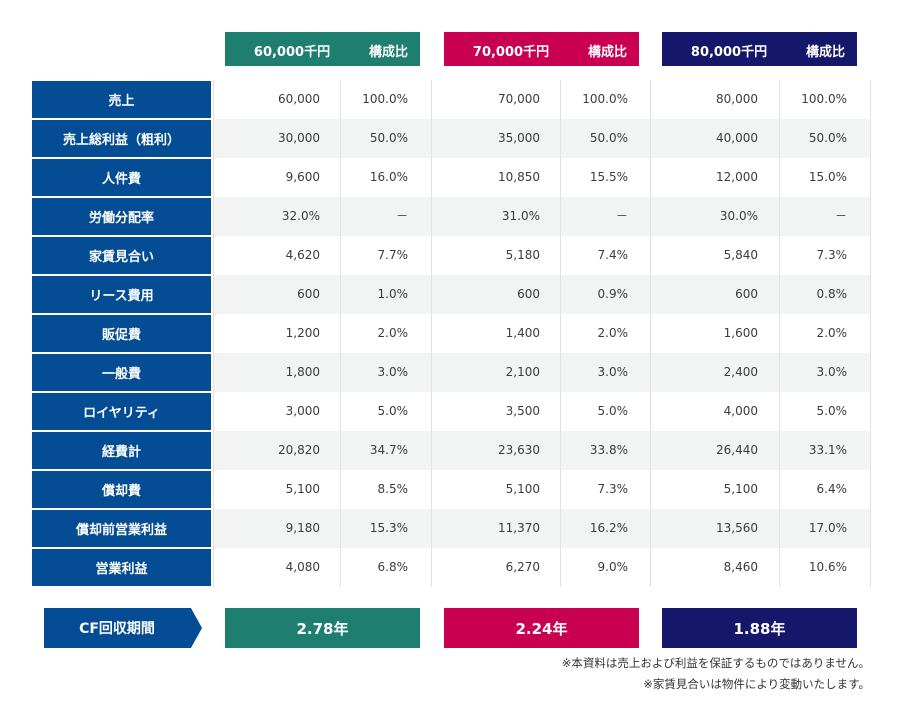 The height and width of the screenshot is (710, 900). What do you see at coordinates (738, 216) in the screenshot?
I see `value-cell: 30.0%` at bounding box center [738, 216].